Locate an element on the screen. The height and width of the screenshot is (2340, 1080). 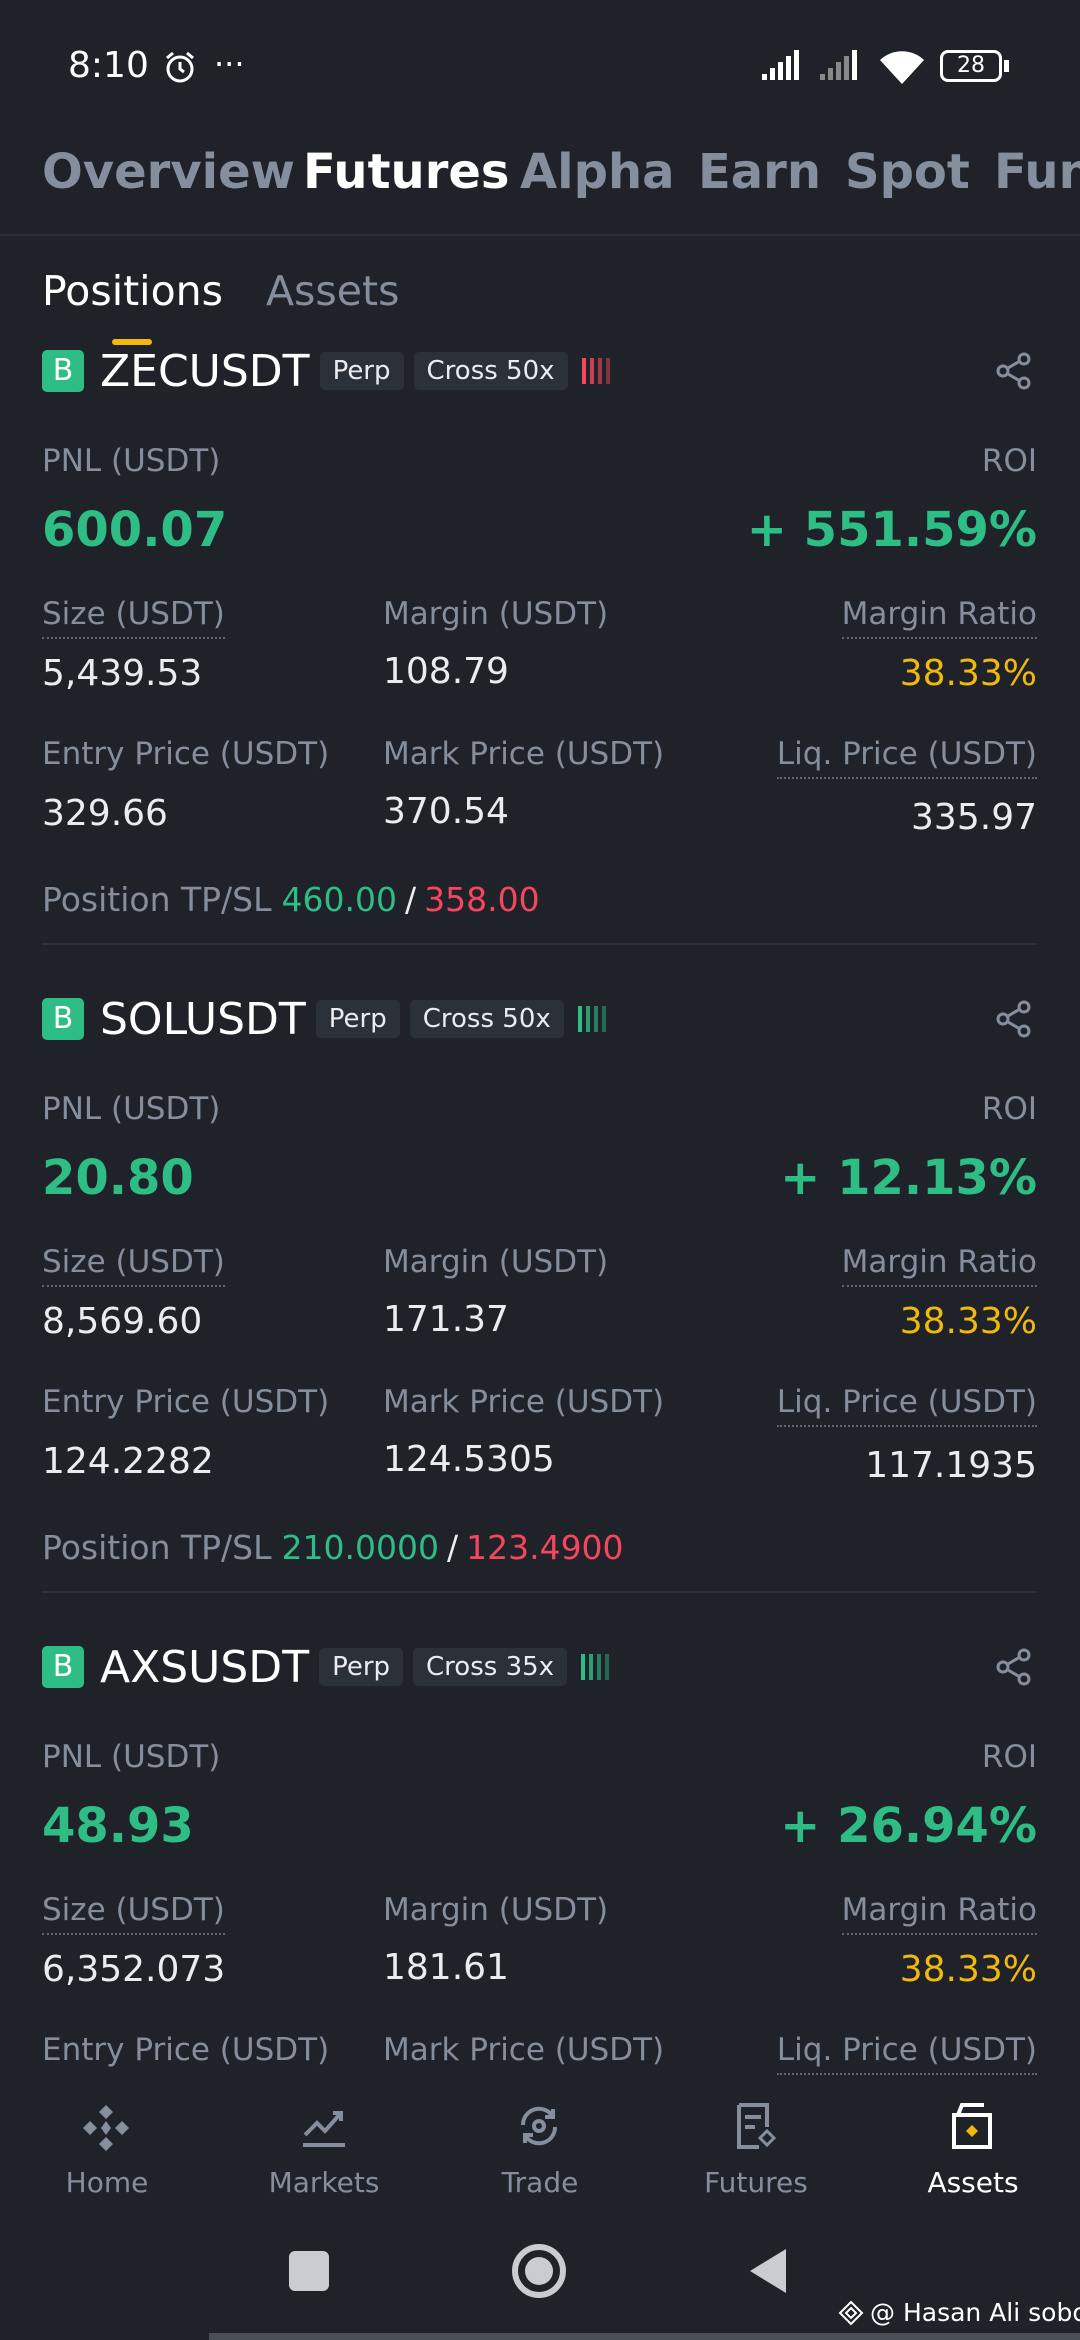
watermark: @ Hasan Ali soboj is located at coordinates (975, 2312).